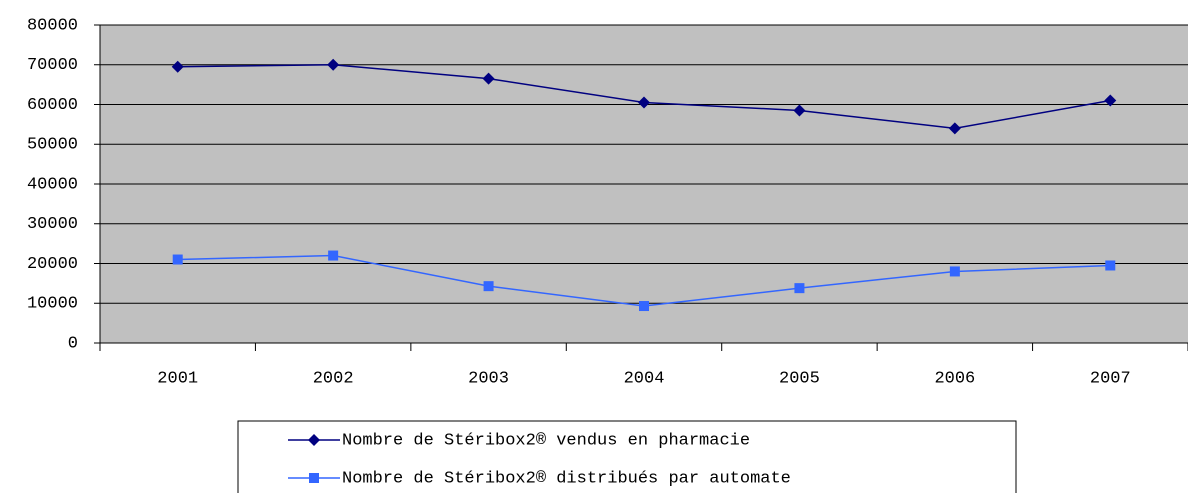 Image resolution: width=1188 pixels, height=493 pixels. Describe the element at coordinates (52, 224) in the screenshot. I see `y-tick-label: 30000` at that location.